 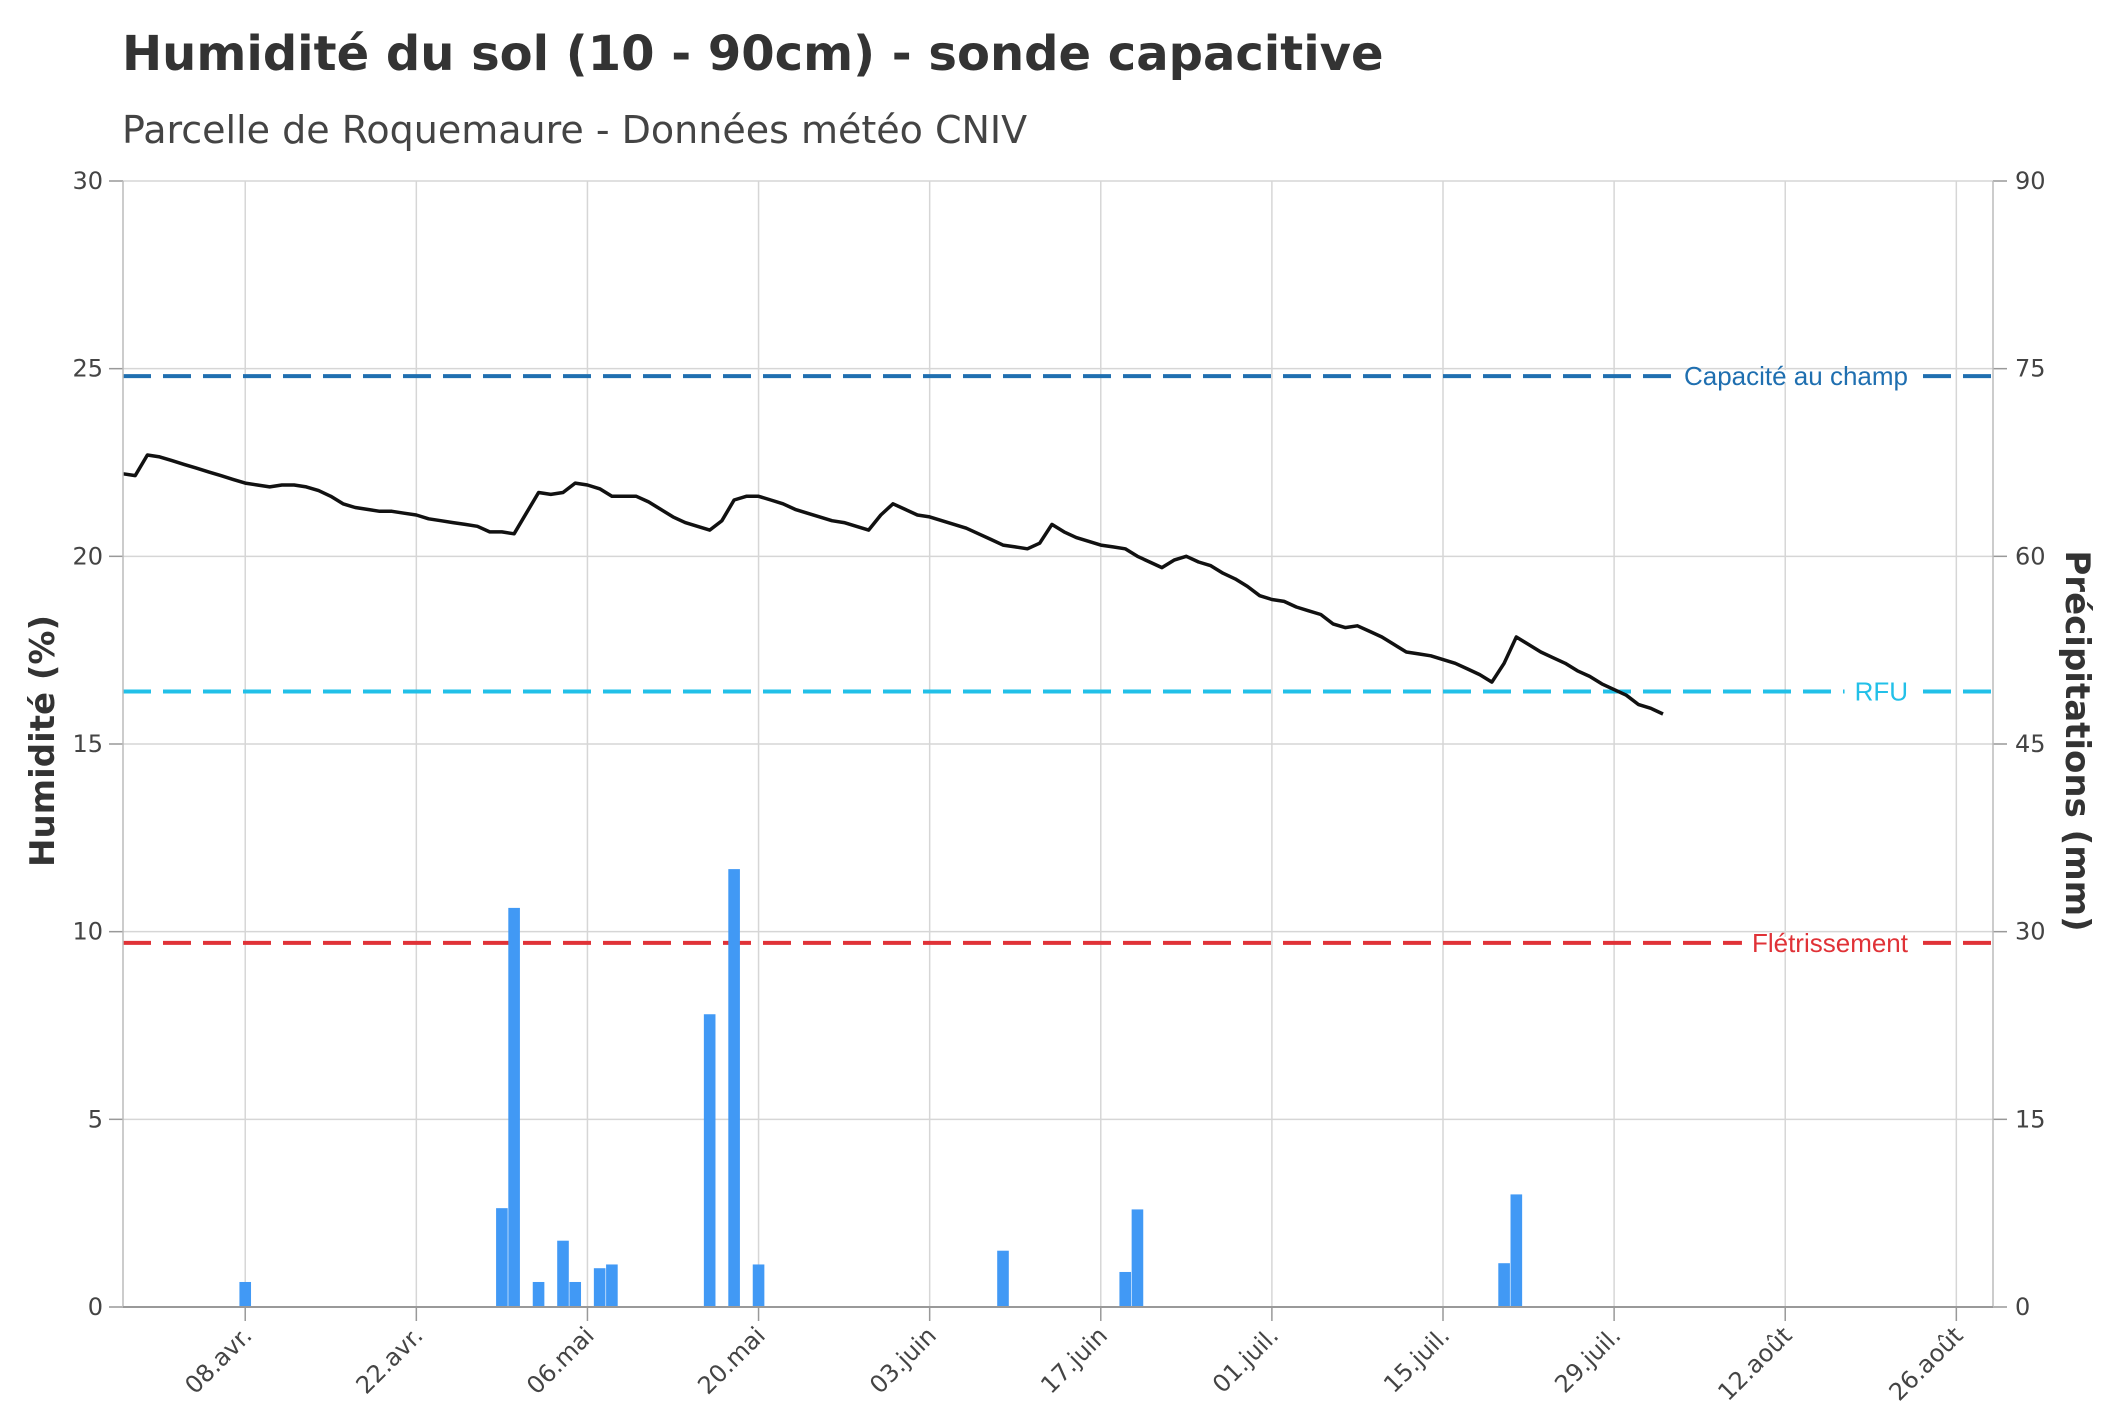 I want to click on left-y-tick-label: 0, so click(x=95, y=1307).